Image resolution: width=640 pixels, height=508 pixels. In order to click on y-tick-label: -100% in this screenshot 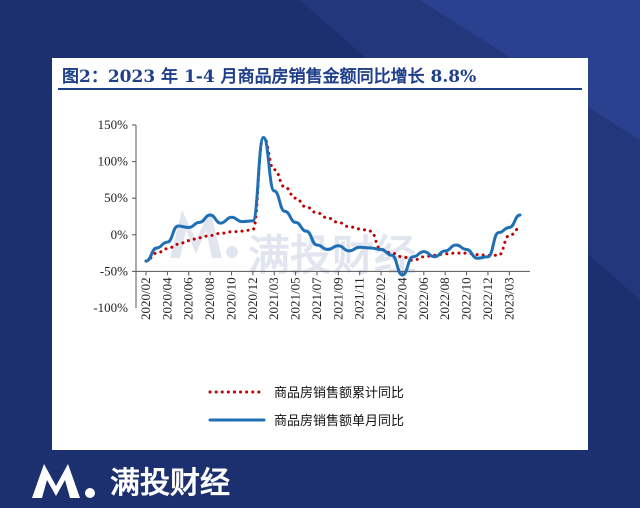, I will do `click(110, 307)`.